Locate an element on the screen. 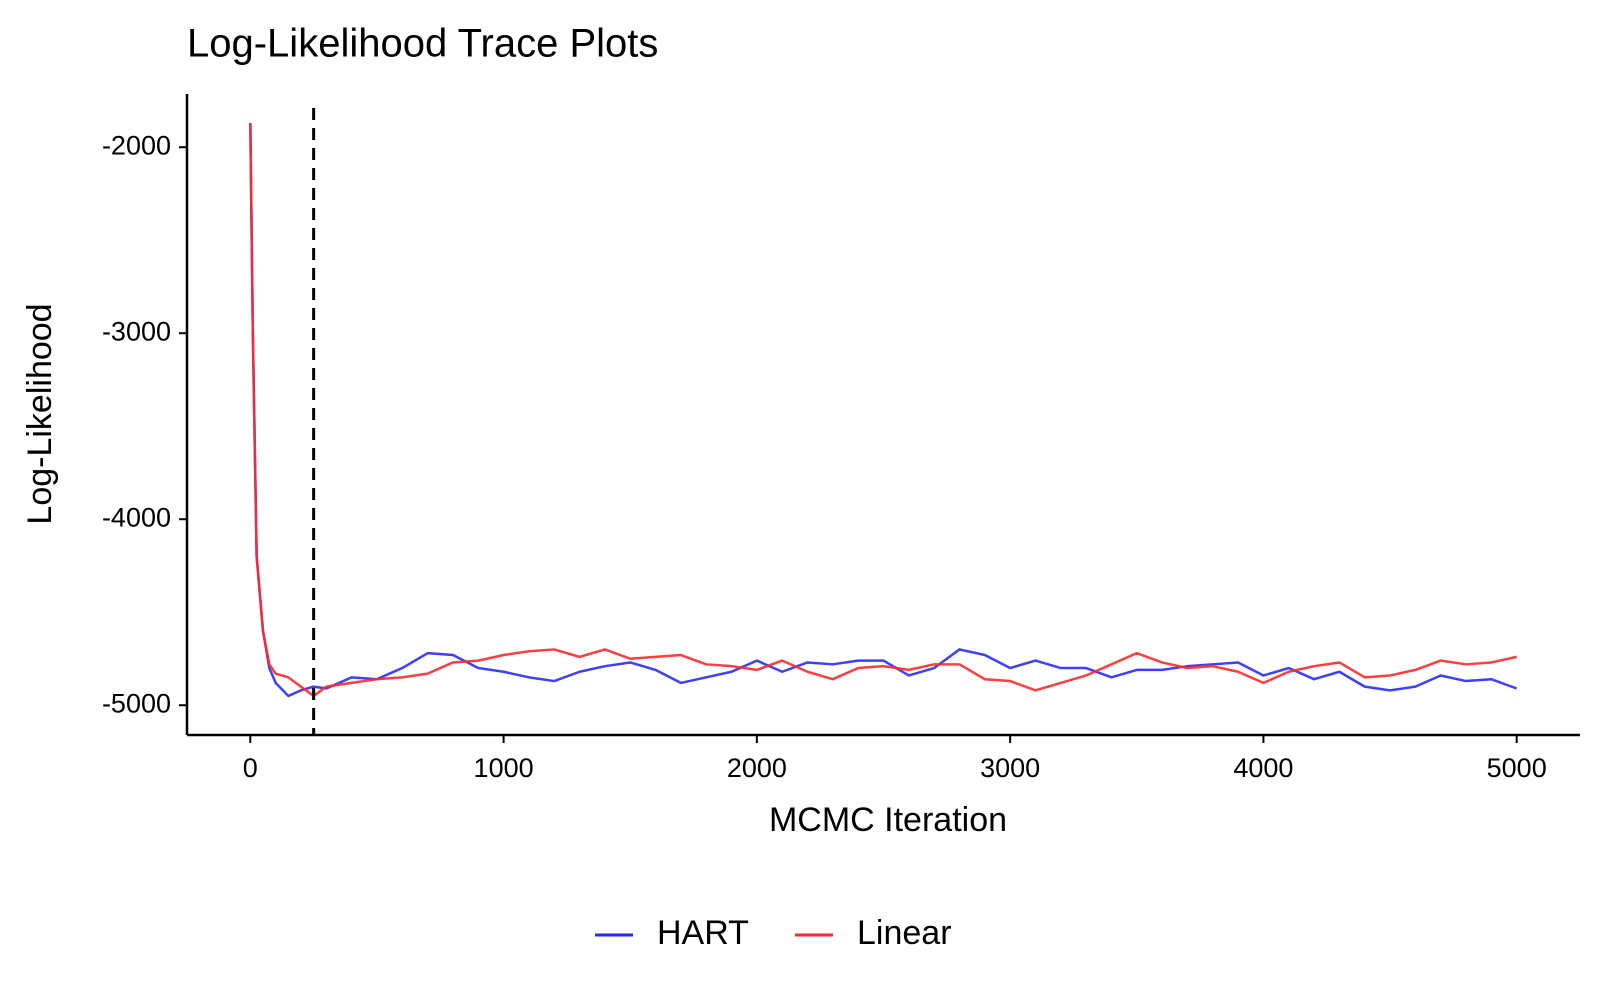 The height and width of the screenshot is (1000, 1600). x-tick-label: 5000 is located at coordinates (1517, 768).